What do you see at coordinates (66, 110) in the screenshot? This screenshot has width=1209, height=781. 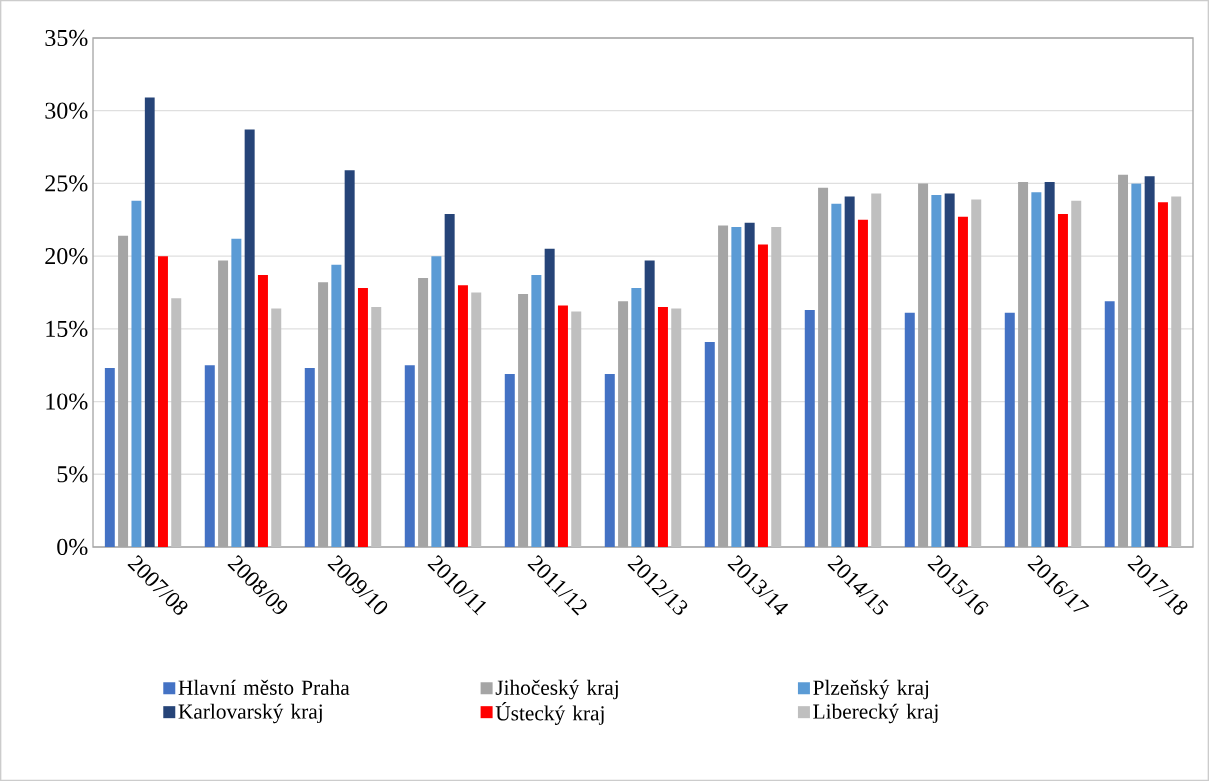 I see `y-tick-label: 30%` at bounding box center [66, 110].